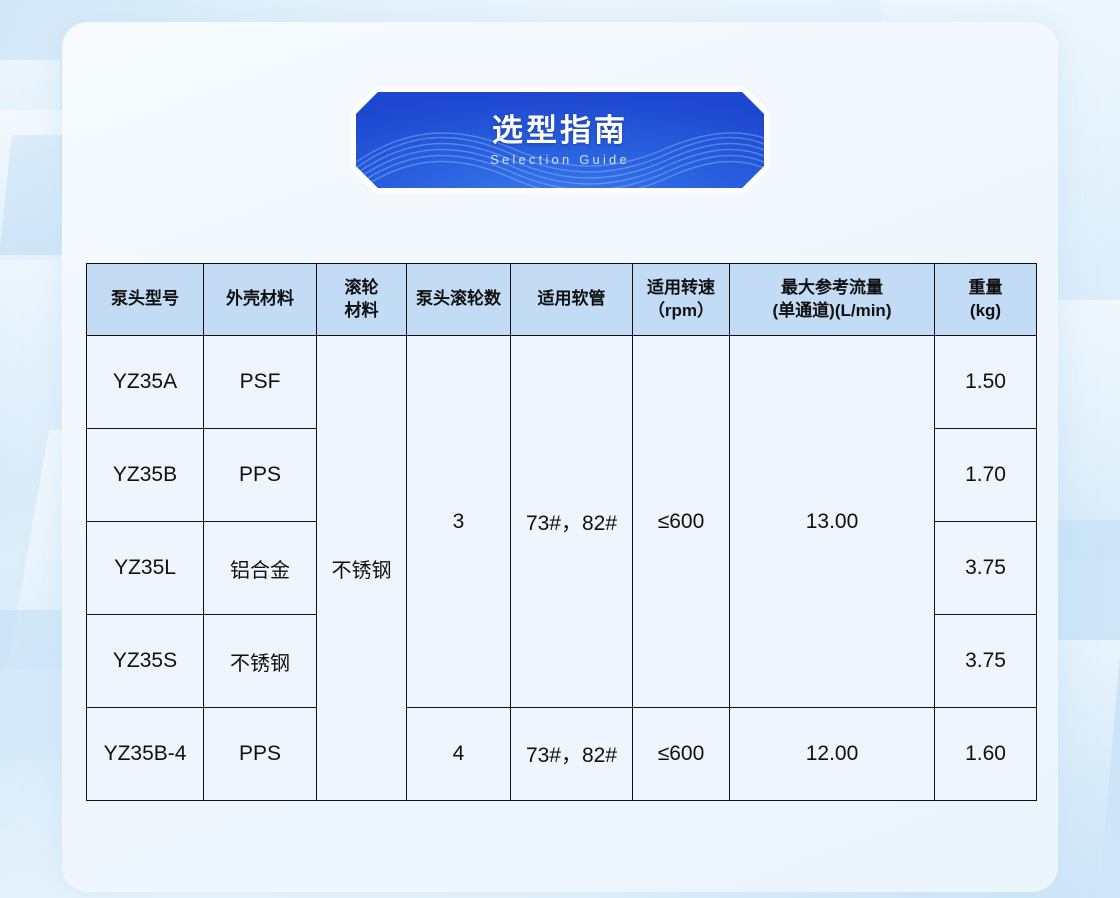 The width and height of the screenshot is (1120, 898). What do you see at coordinates (681, 521) in the screenshot?
I see `cell-speed-merged: ≤600` at bounding box center [681, 521].